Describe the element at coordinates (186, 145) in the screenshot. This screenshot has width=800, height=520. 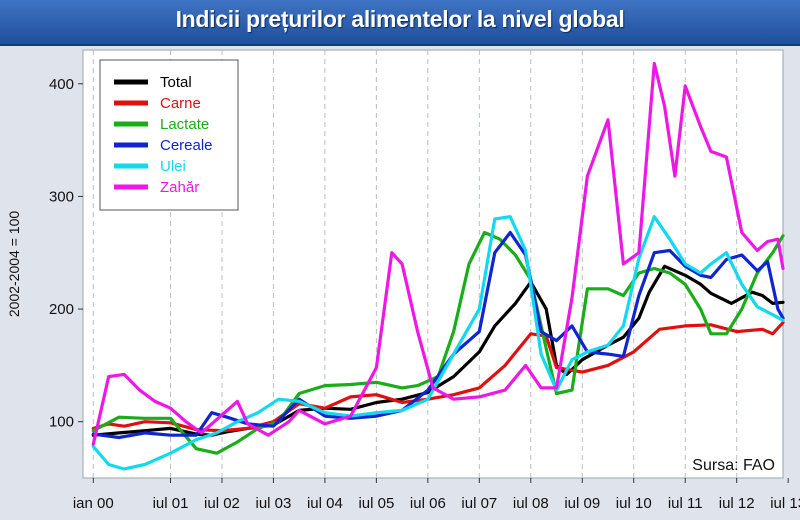
I see `legend-label-3: Cereale` at that location.